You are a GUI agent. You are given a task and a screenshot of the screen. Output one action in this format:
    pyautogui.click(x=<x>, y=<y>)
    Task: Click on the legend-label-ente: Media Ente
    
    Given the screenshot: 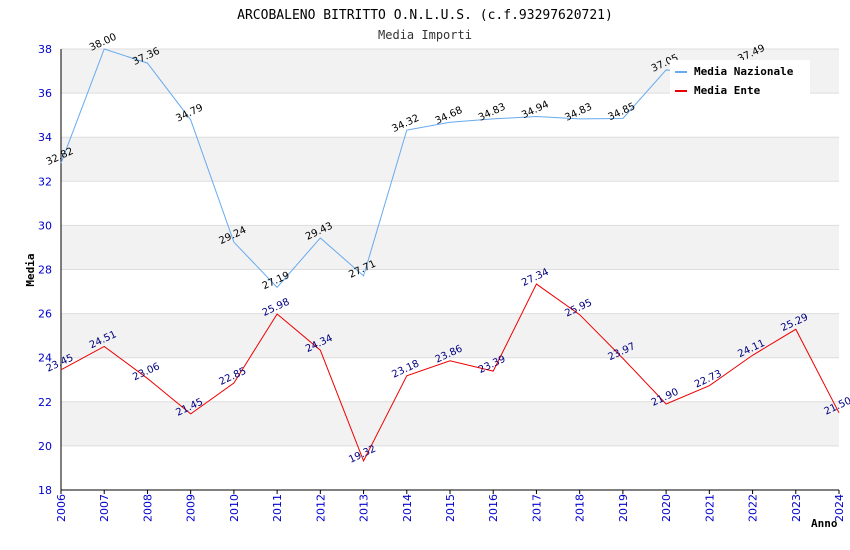 What is the action you would take?
    pyautogui.click(x=727, y=90)
    